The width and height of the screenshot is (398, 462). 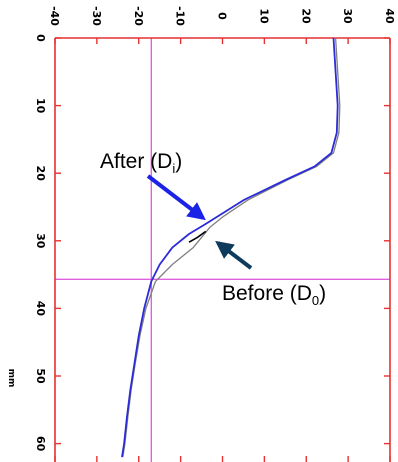 What do you see at coordinates (173, 168) in the screenshot?
I see `after-label-subscript: i` at bounding box center [173, 168].